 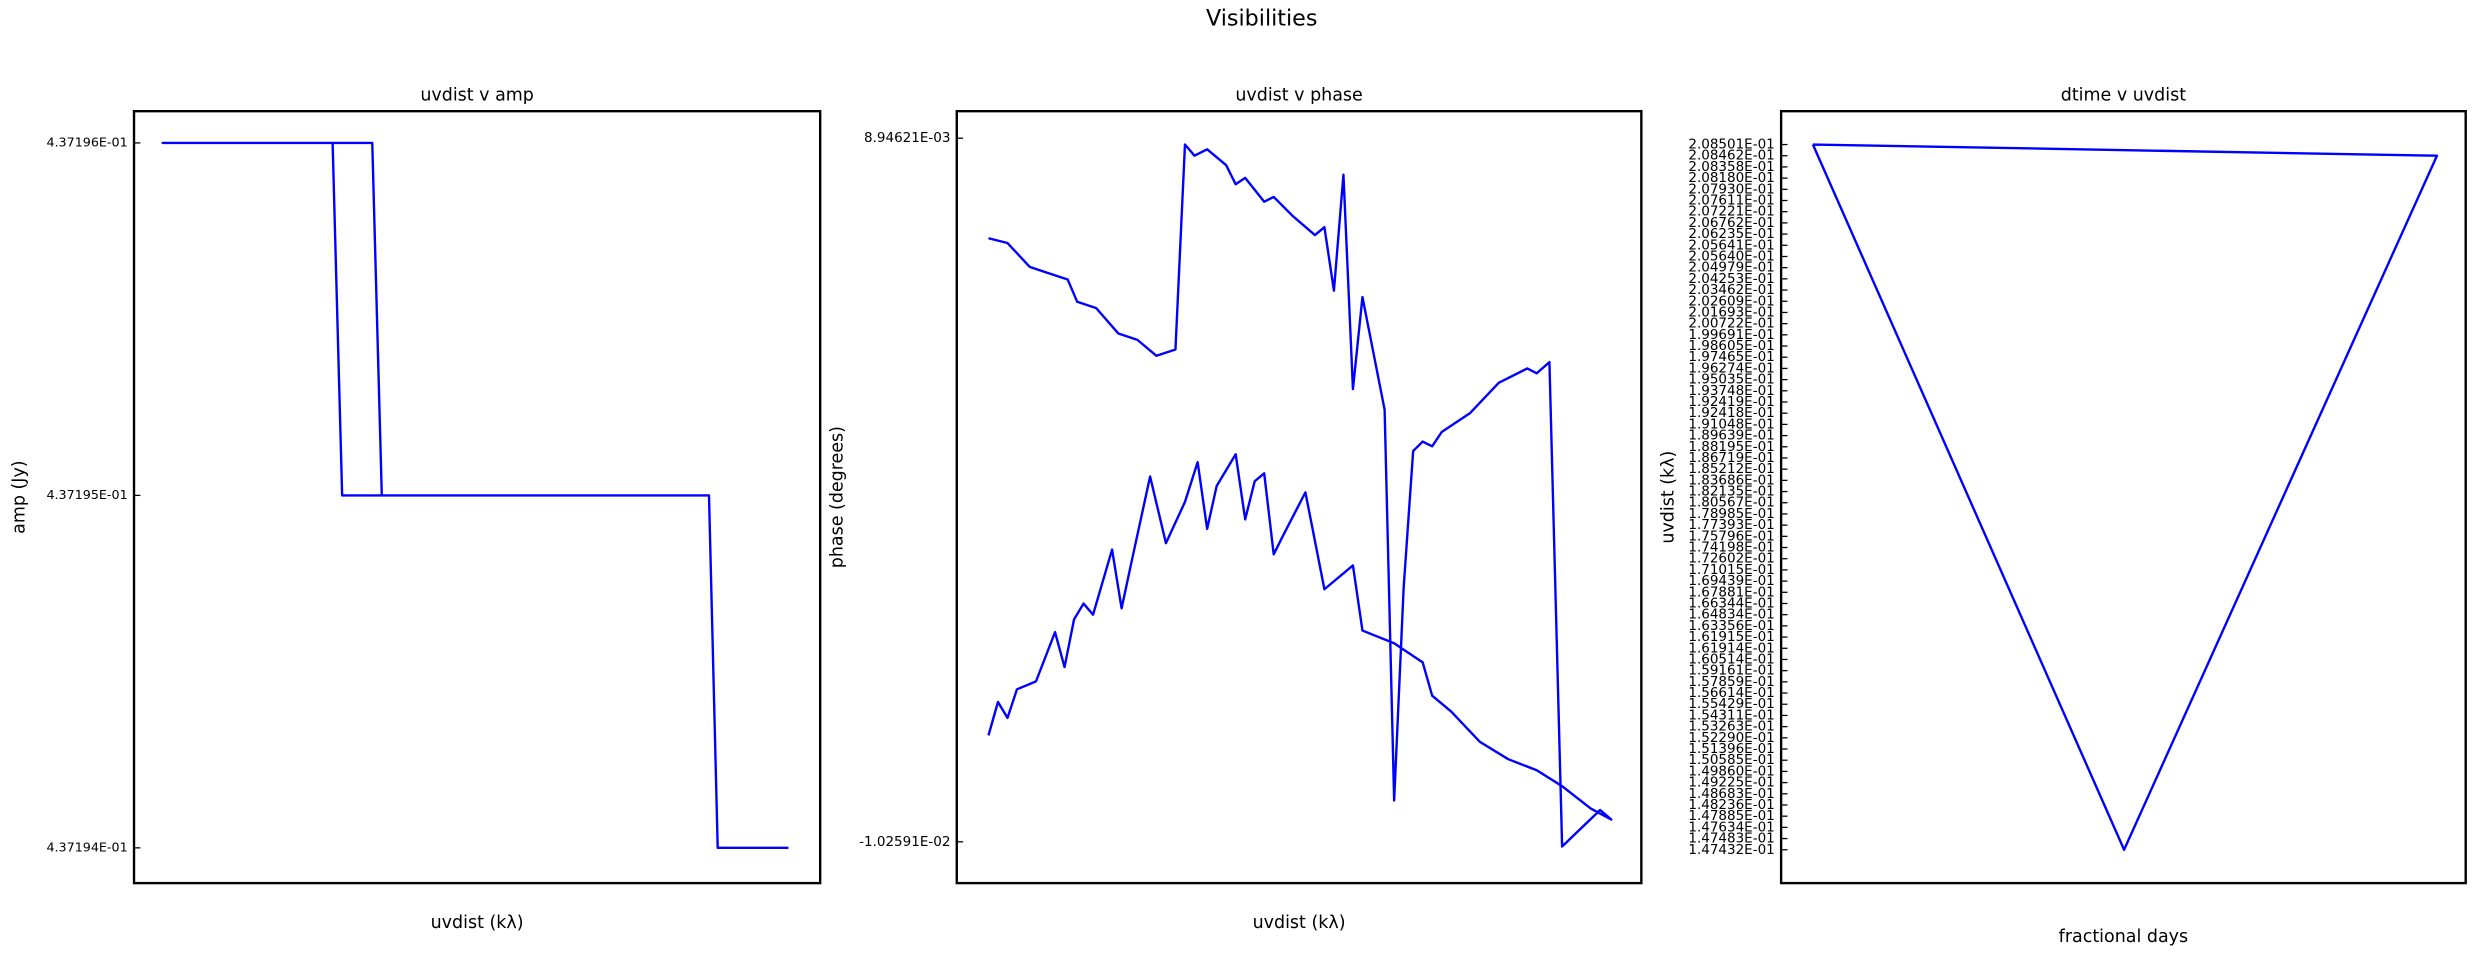 I want to click on y-tick-label: 1.89639E-01, so click(x=1731, y=436).